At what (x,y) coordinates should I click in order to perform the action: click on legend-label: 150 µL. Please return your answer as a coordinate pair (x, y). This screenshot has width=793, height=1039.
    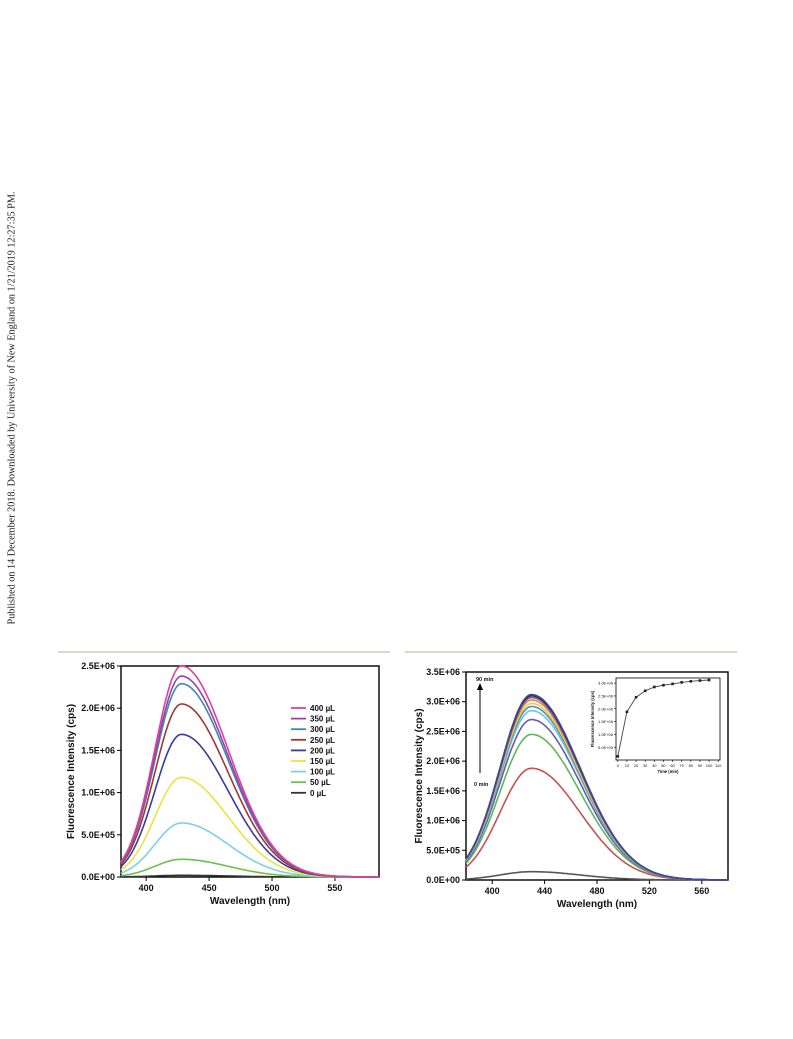
    Looking at the image, I should click on (322, 761).